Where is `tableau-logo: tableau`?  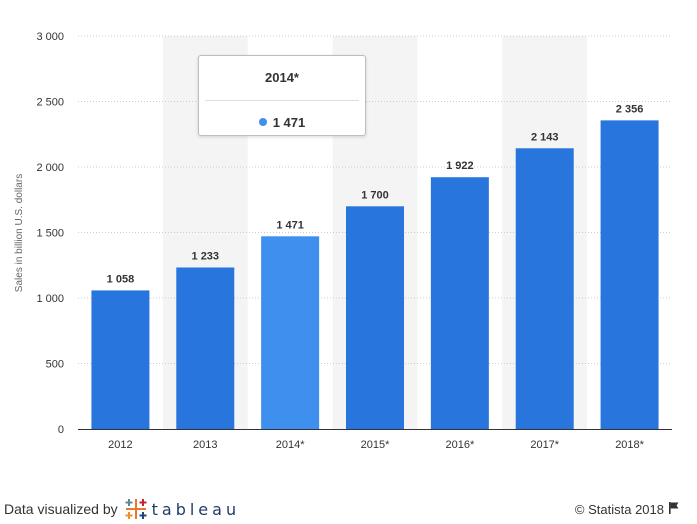
tableau-logo: tableau is located at coordinates (182, 509).